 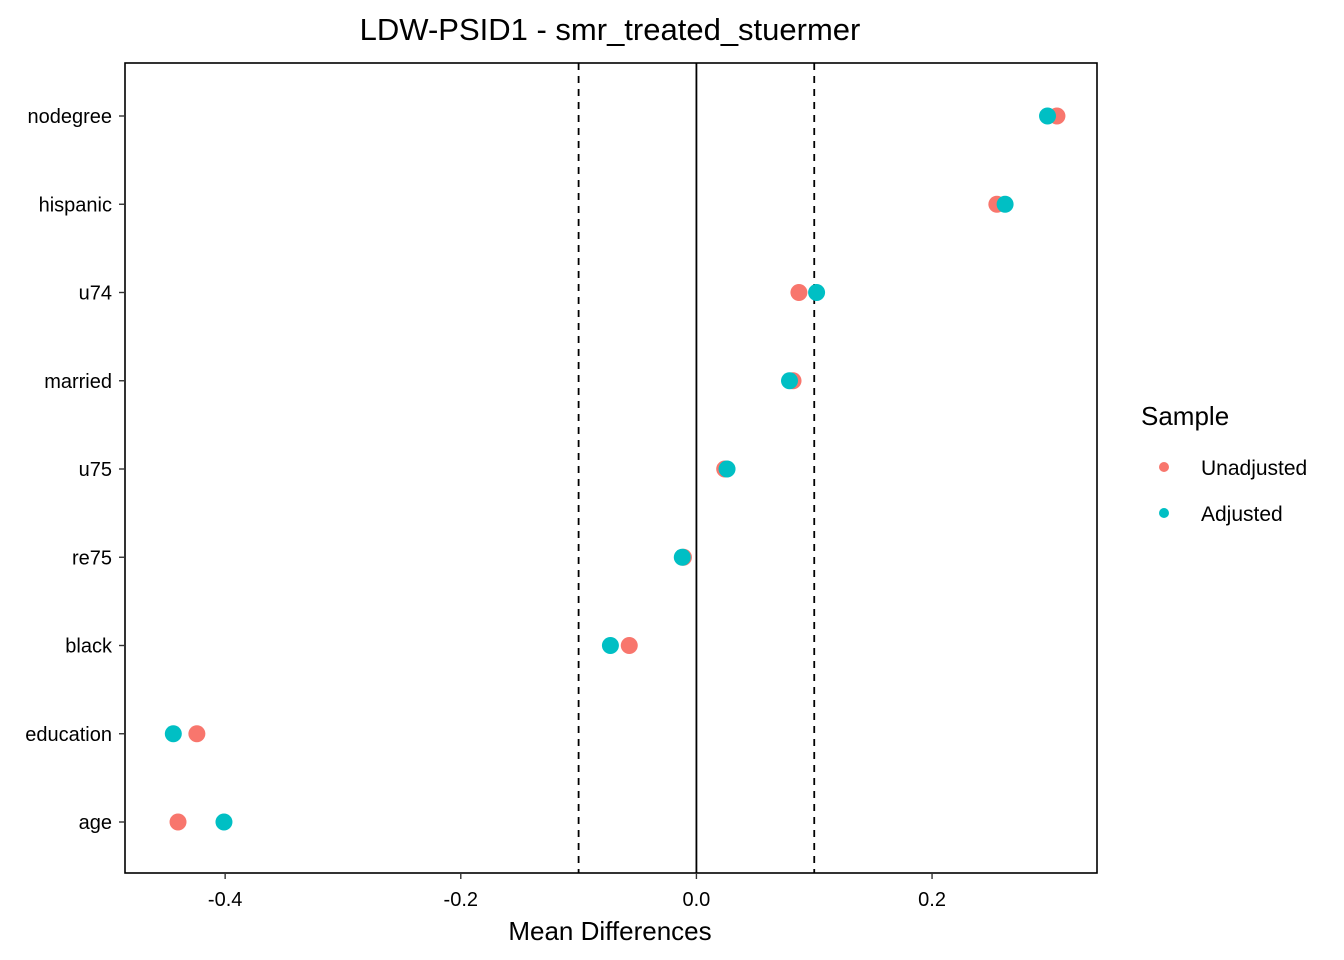 What do you see at coordinates (225, 900) in the screenshot?
I see `x-tick-label: -0.4` at bounding box center [225, 900].